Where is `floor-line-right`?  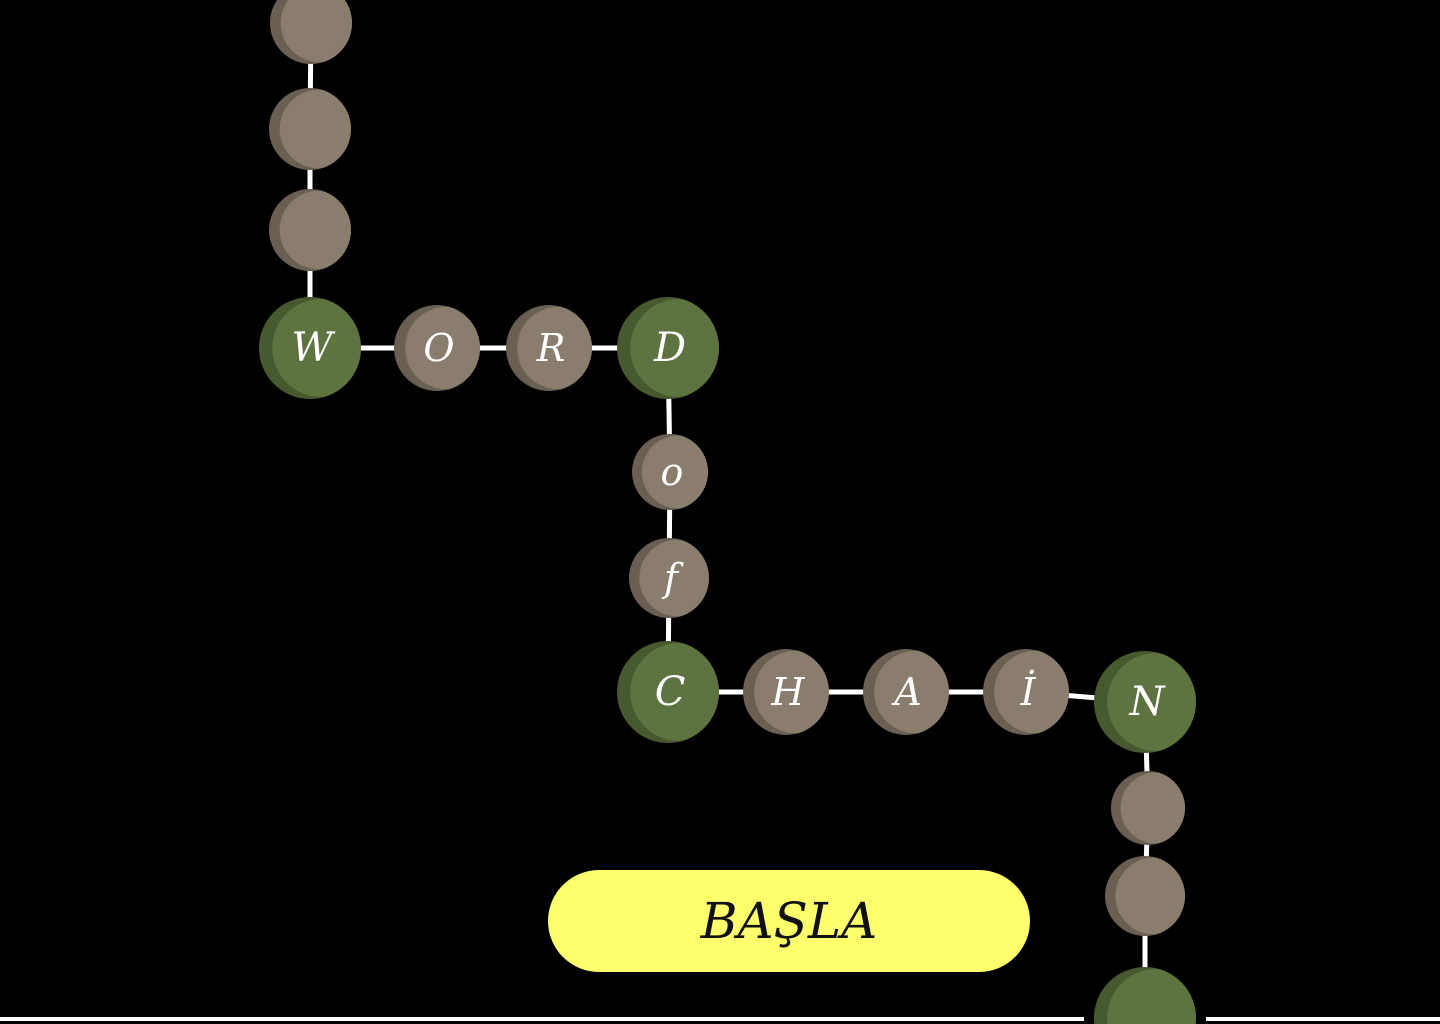 floor-line-right is located at coordinates (1323, 1019).